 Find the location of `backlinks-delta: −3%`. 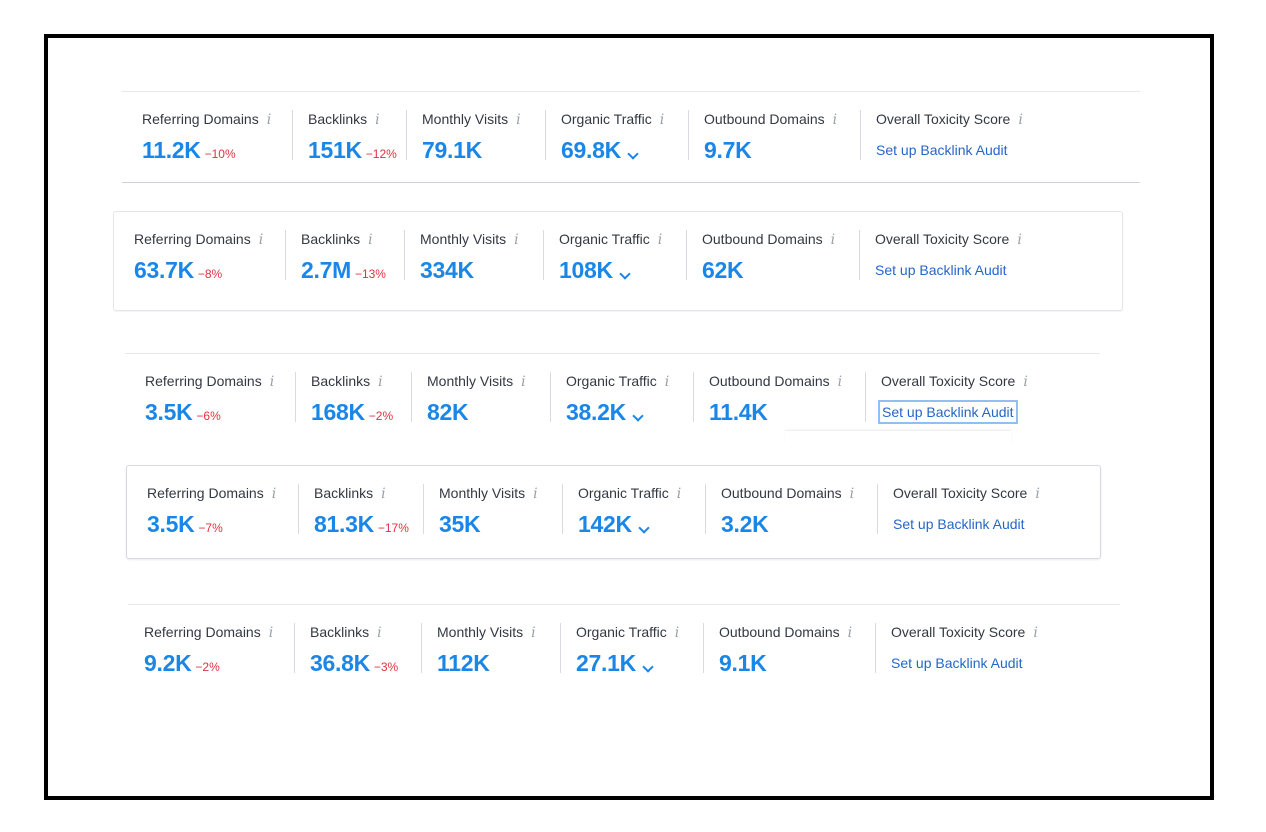

backlinks-delta: −3% is located at coordinates (386, 667).